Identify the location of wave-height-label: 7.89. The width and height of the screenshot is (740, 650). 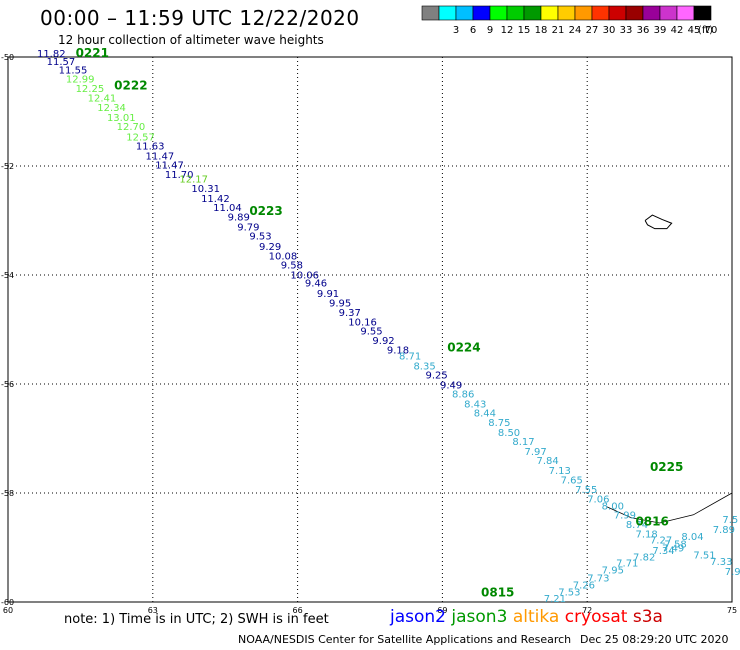
(724, 530).